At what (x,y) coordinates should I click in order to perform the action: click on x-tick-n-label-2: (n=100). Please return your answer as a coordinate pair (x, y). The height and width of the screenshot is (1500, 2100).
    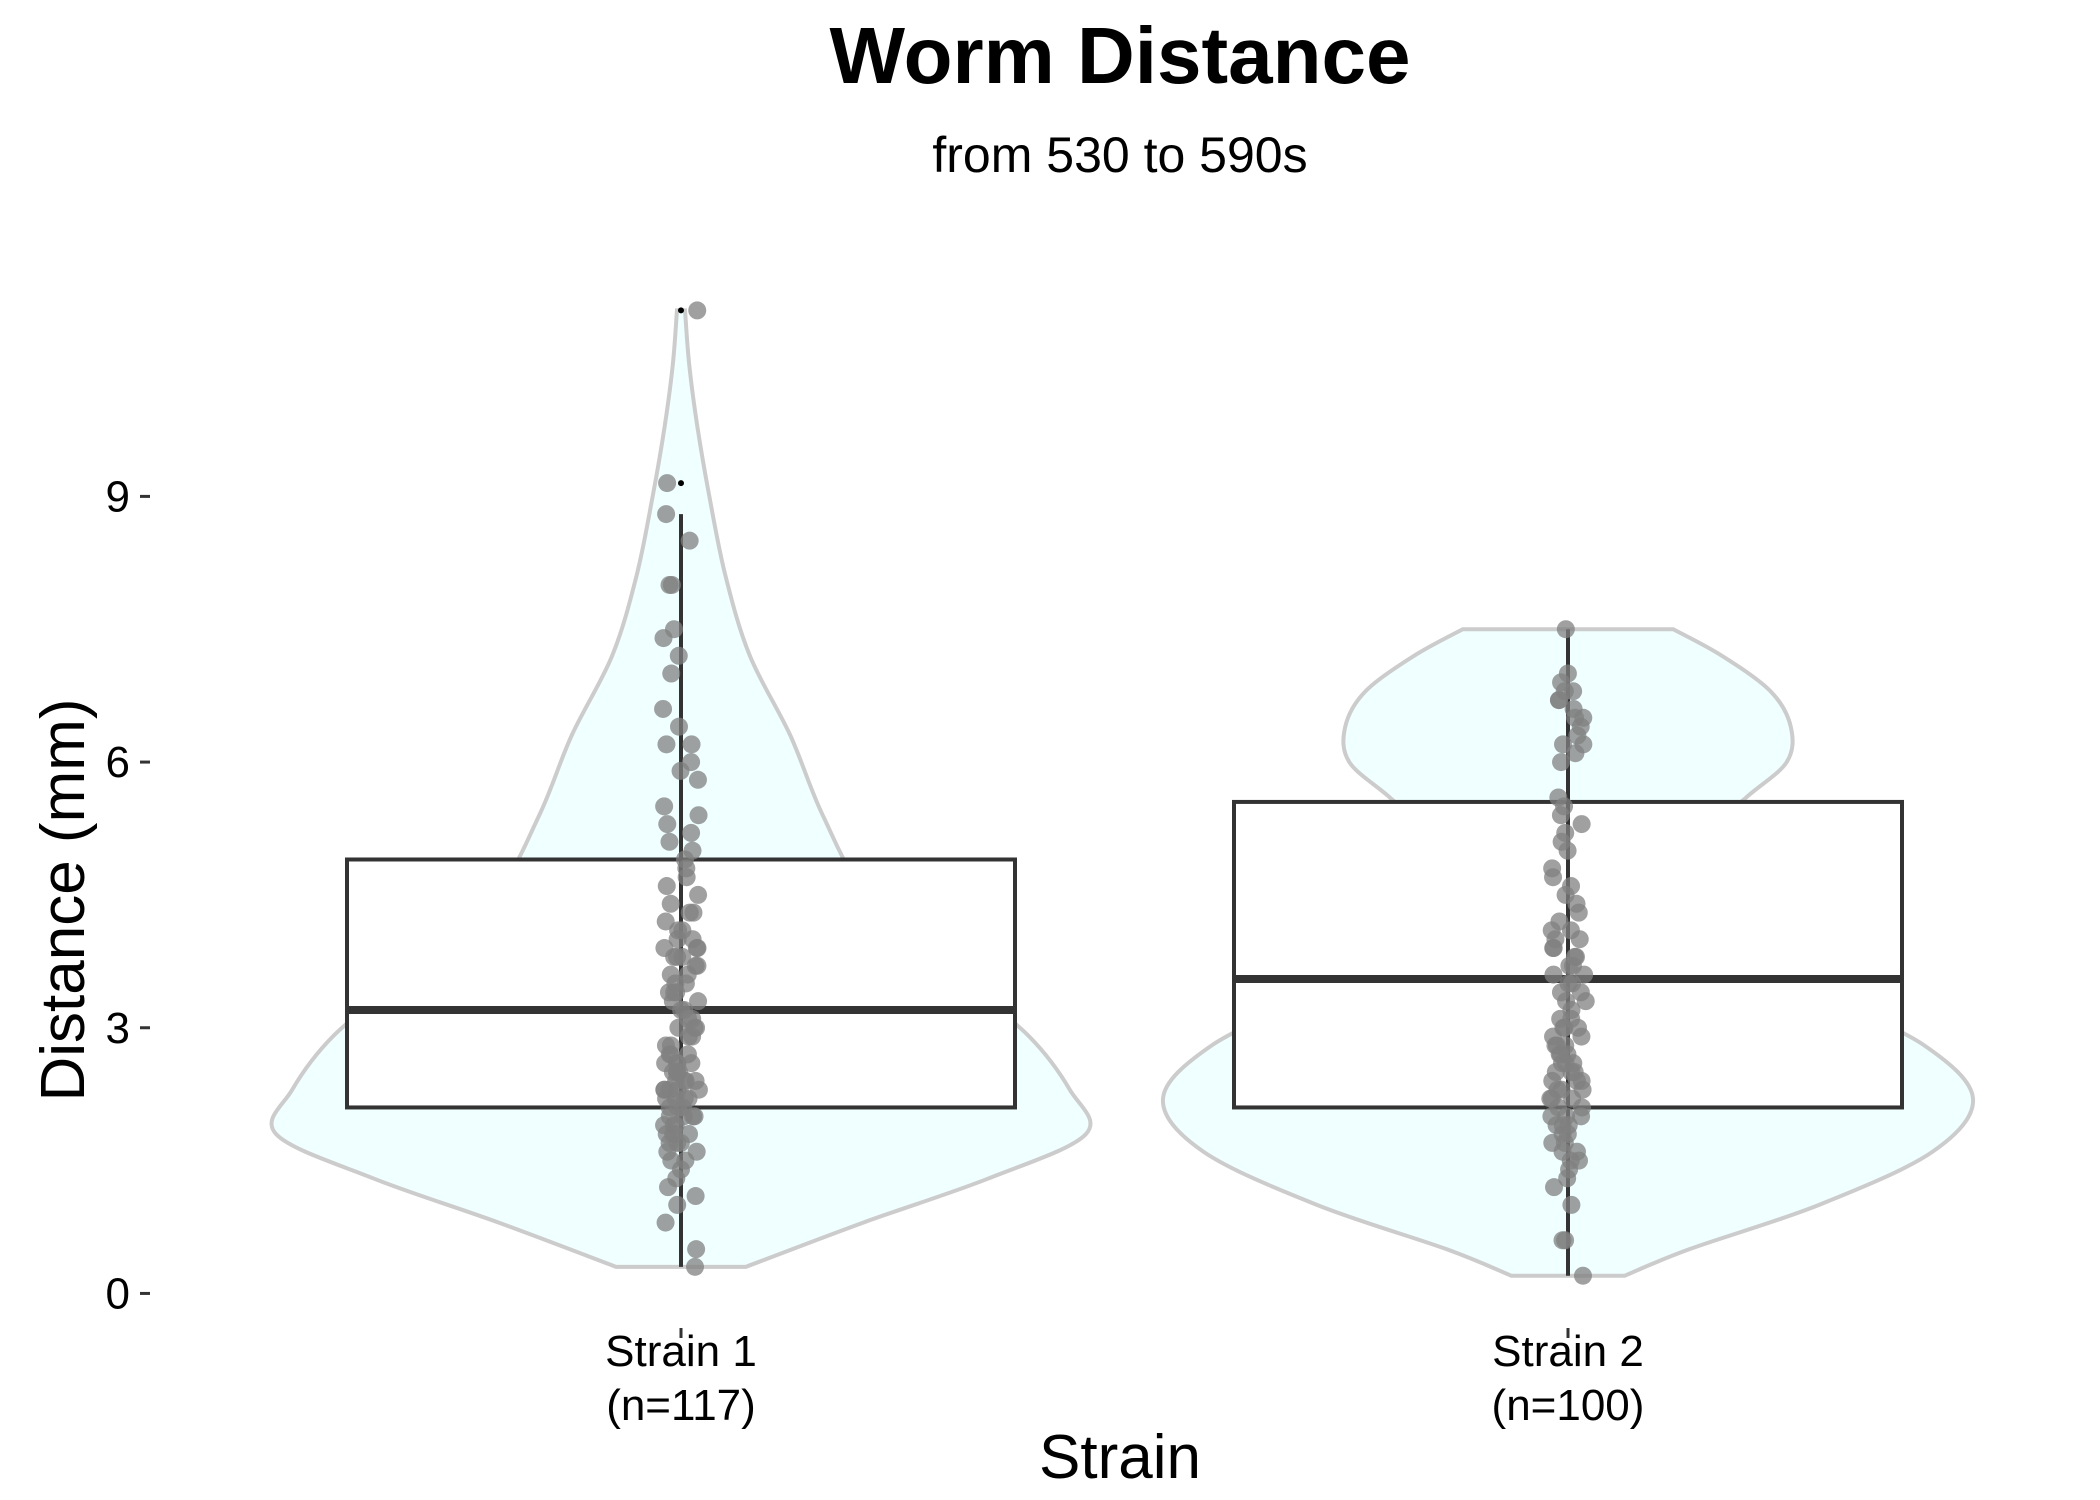
    Looking at the image, I should click on (1568, 1405).